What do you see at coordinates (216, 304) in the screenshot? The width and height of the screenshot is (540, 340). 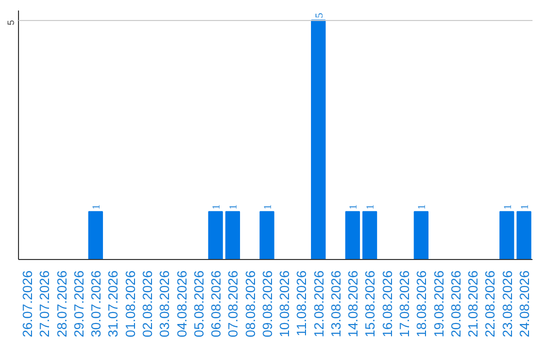 I see `x-tick-label: 06.08.2026` at bounding box center [216, 304].